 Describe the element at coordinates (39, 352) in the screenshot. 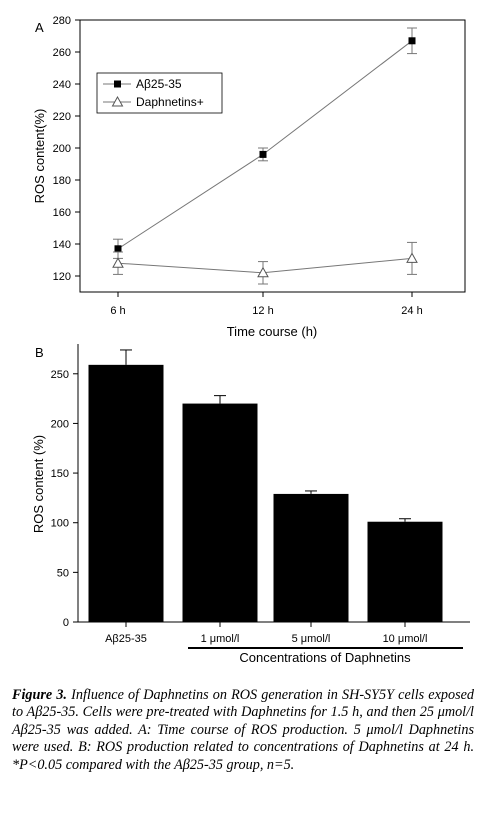

I see `panel-label-b: B` at that location.